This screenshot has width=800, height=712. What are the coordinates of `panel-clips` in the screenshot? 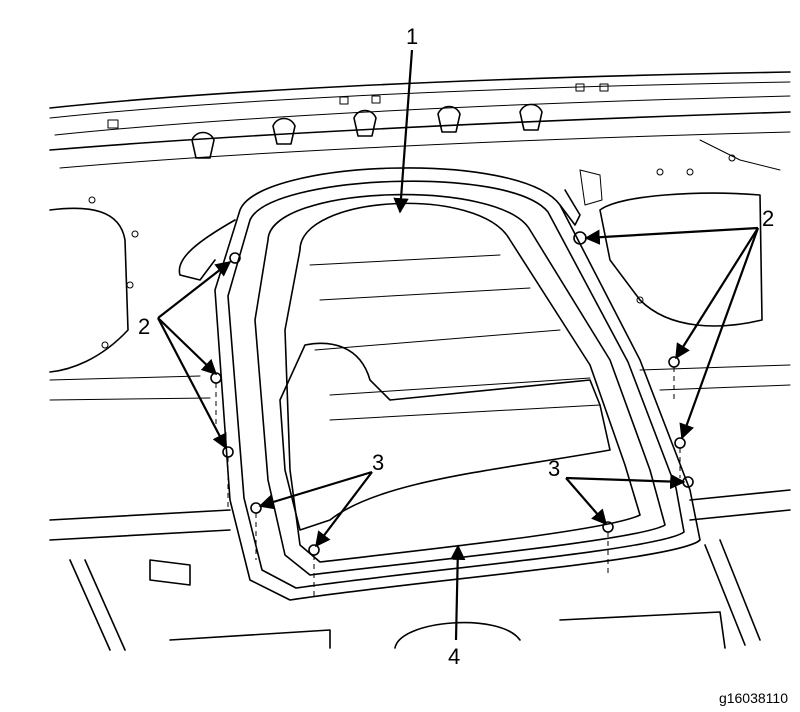 It's located at (367, 131).